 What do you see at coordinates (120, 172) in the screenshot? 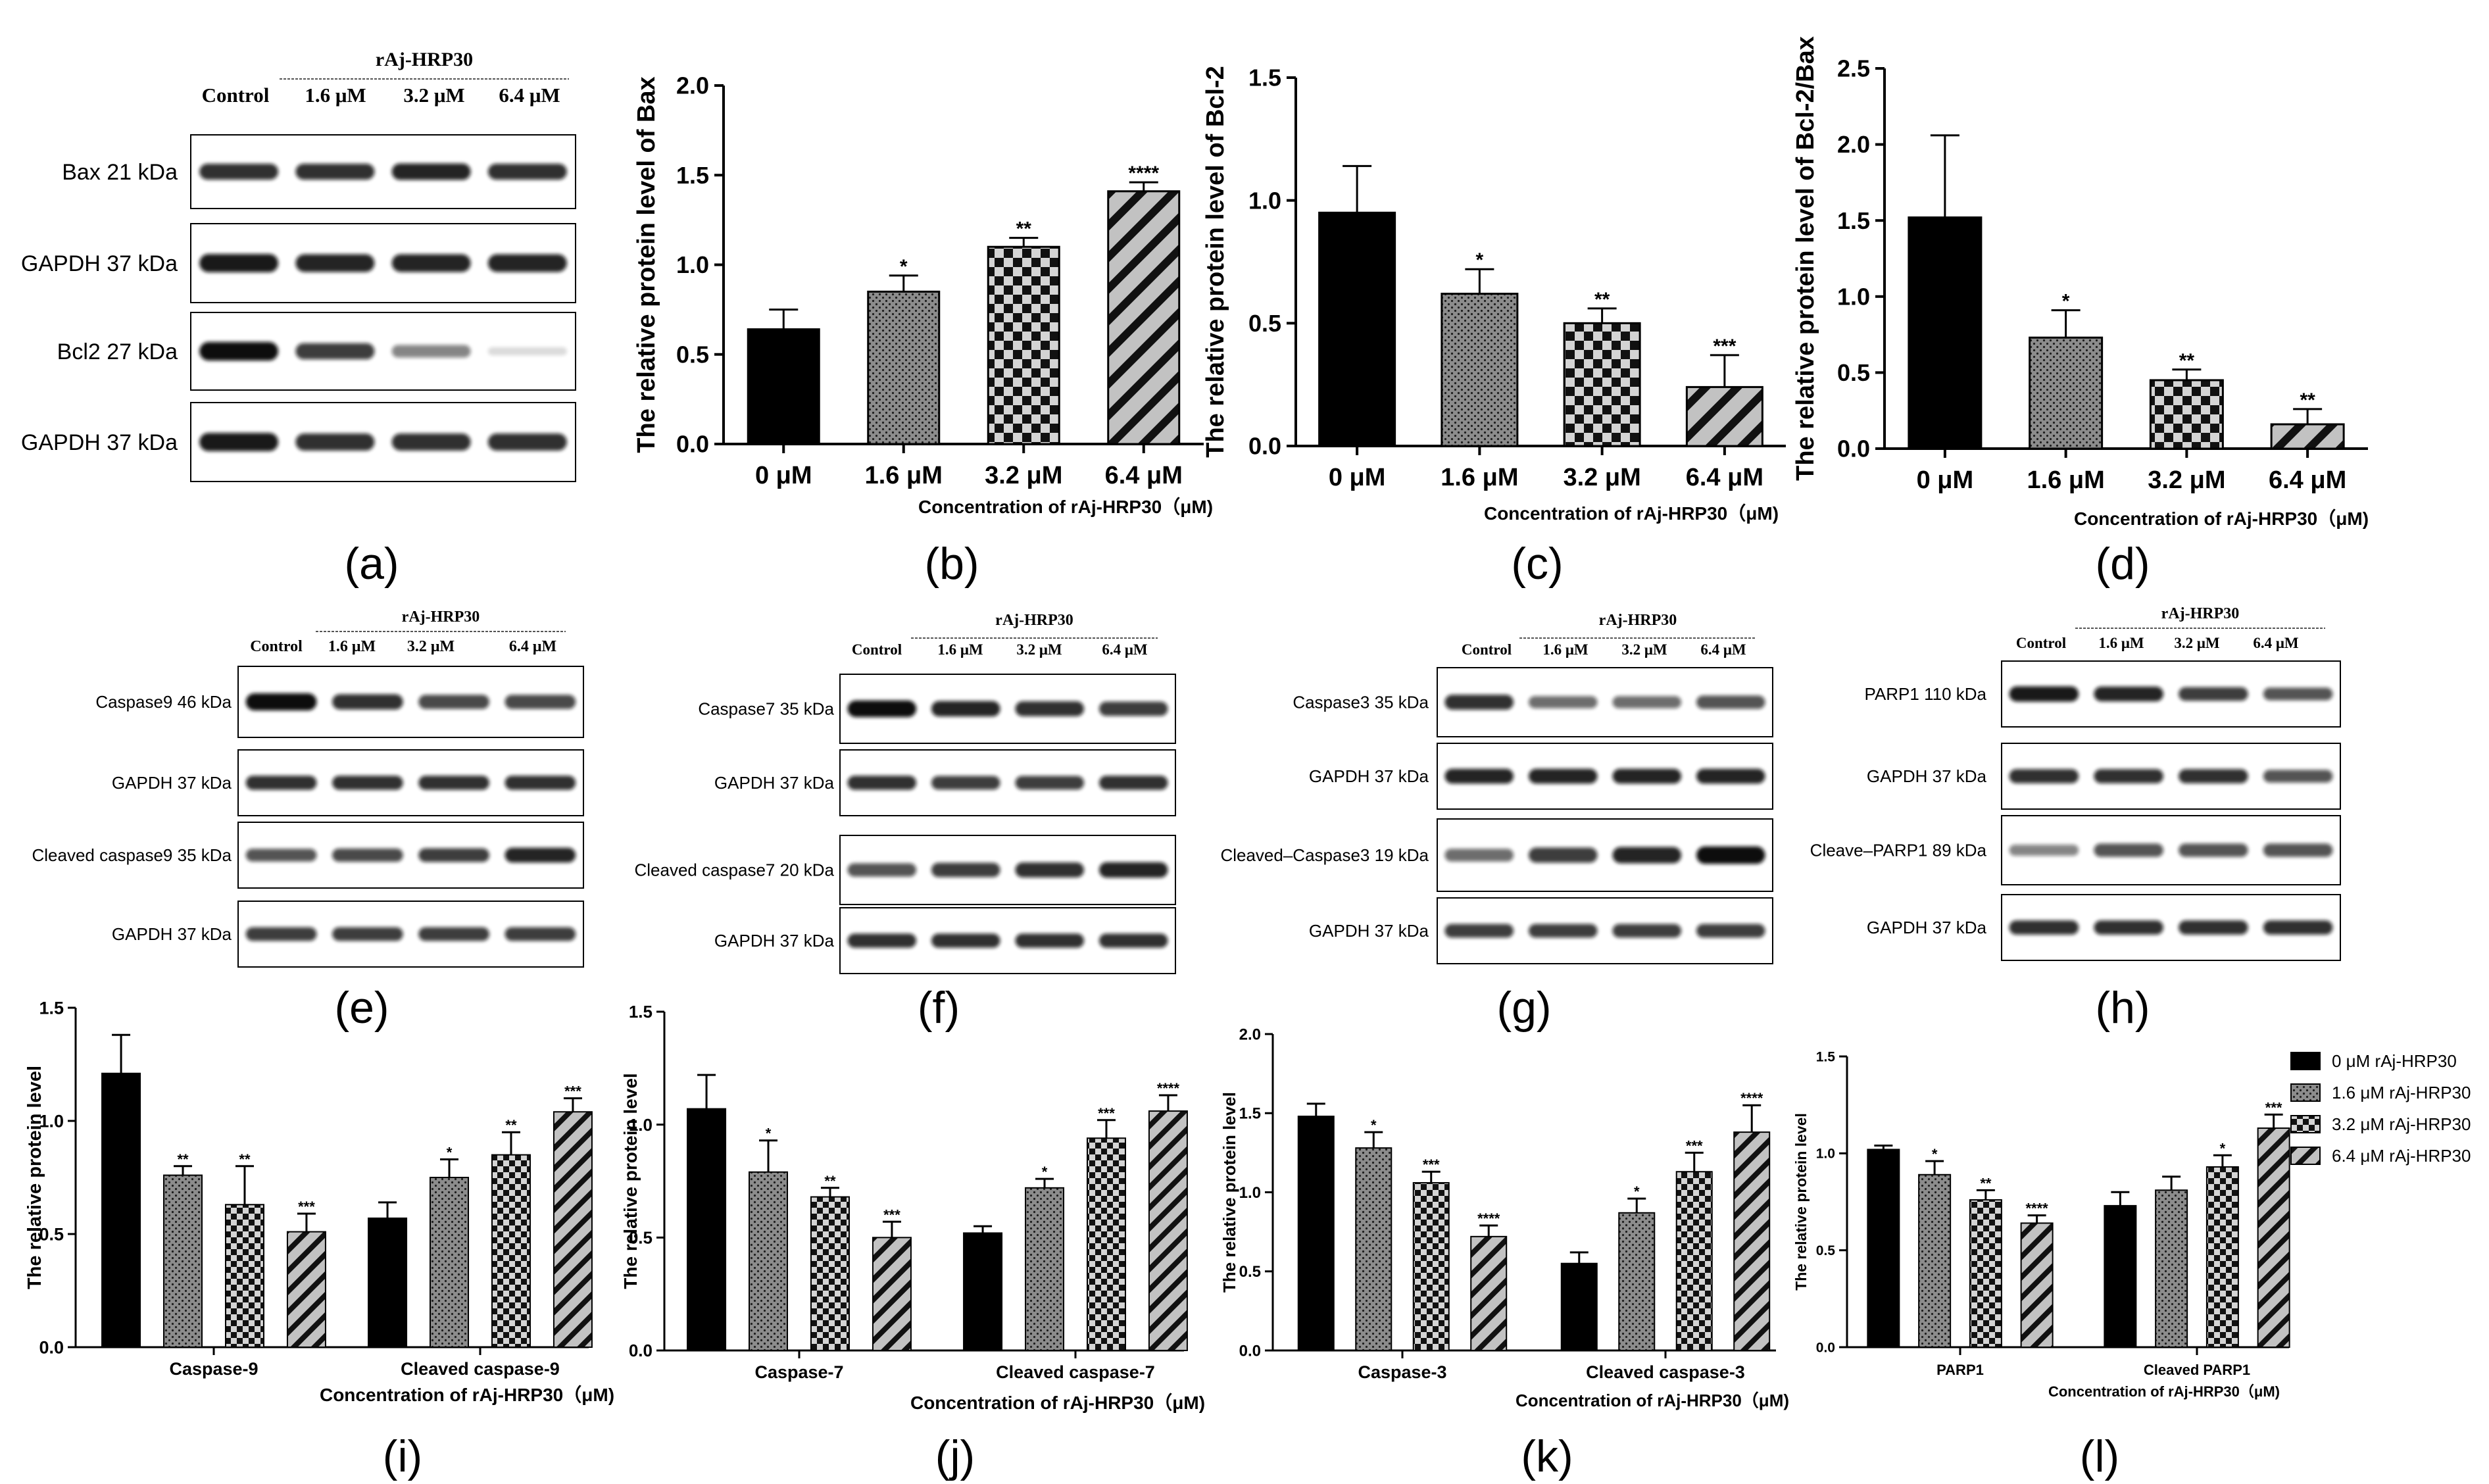
I see `blot-row-label: Bax 21 kDa` at bounding box center [120, 172].